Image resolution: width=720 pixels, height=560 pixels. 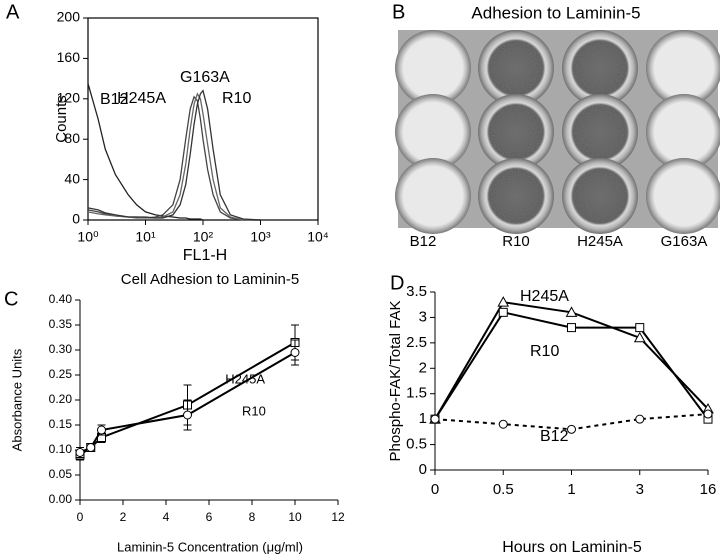 I want to click on y-tick-label: 0.40, so click(x=61, y=299).